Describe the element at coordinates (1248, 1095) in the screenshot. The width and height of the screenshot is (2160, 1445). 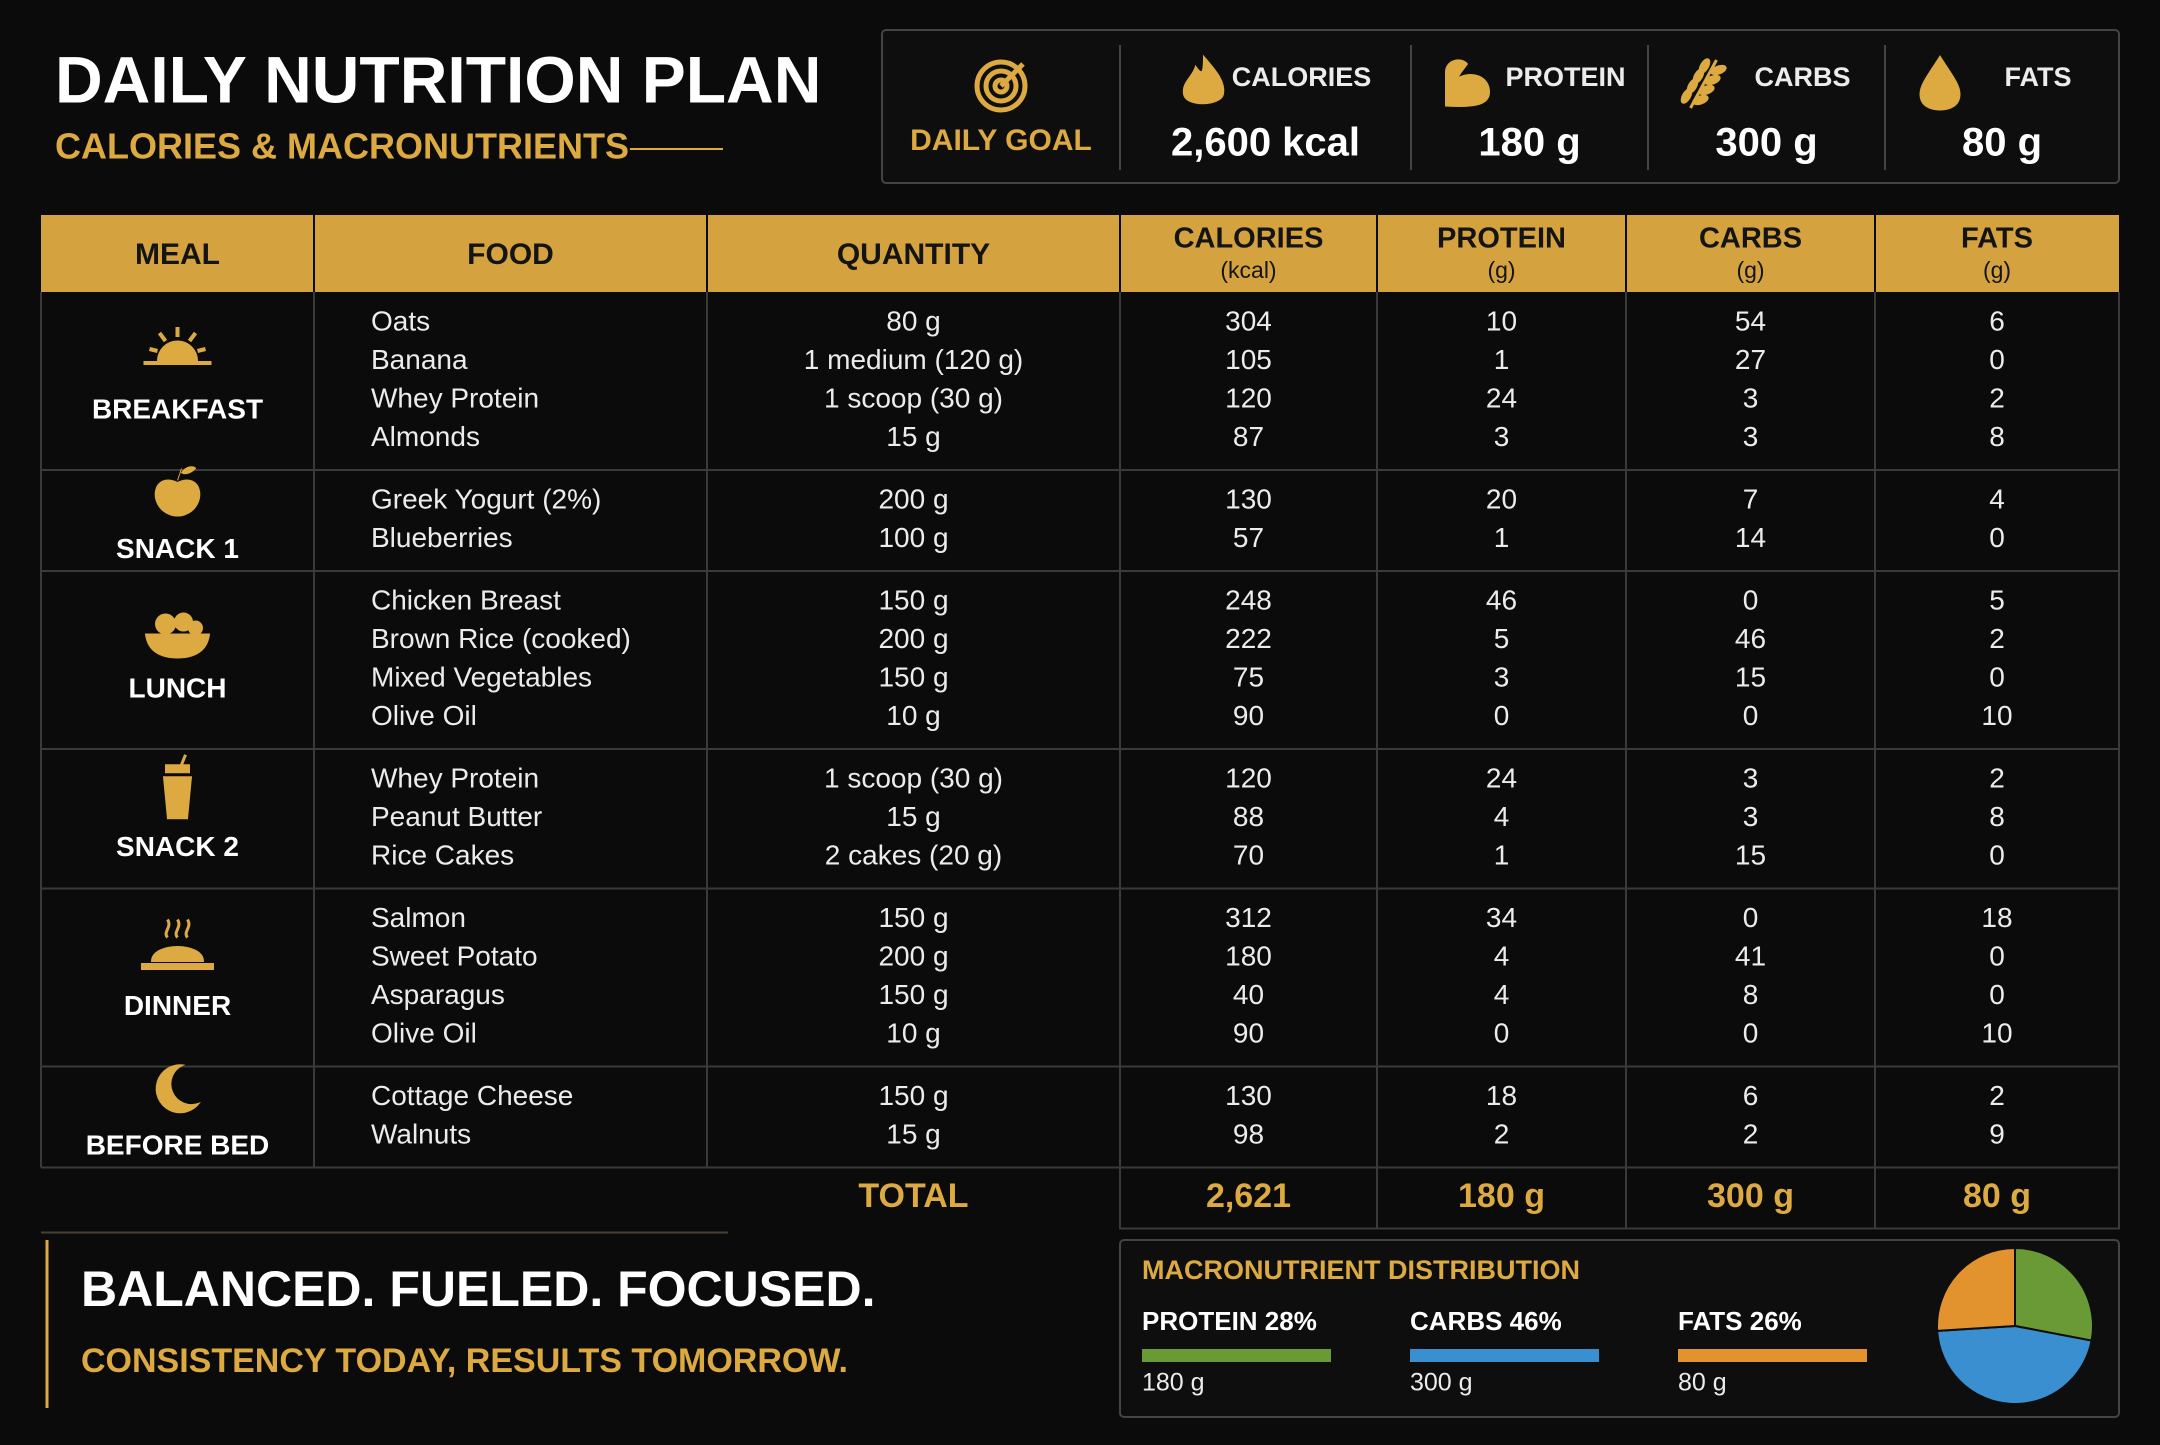
I see `nutrient-value: 130` at that location.